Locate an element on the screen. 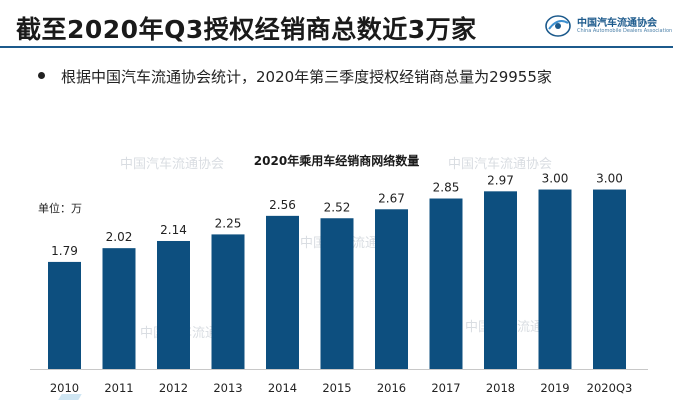 Image resolution: width=673 pixels, height=400 pixels. logo-emblem-icon is located at coordinates (558, 26).